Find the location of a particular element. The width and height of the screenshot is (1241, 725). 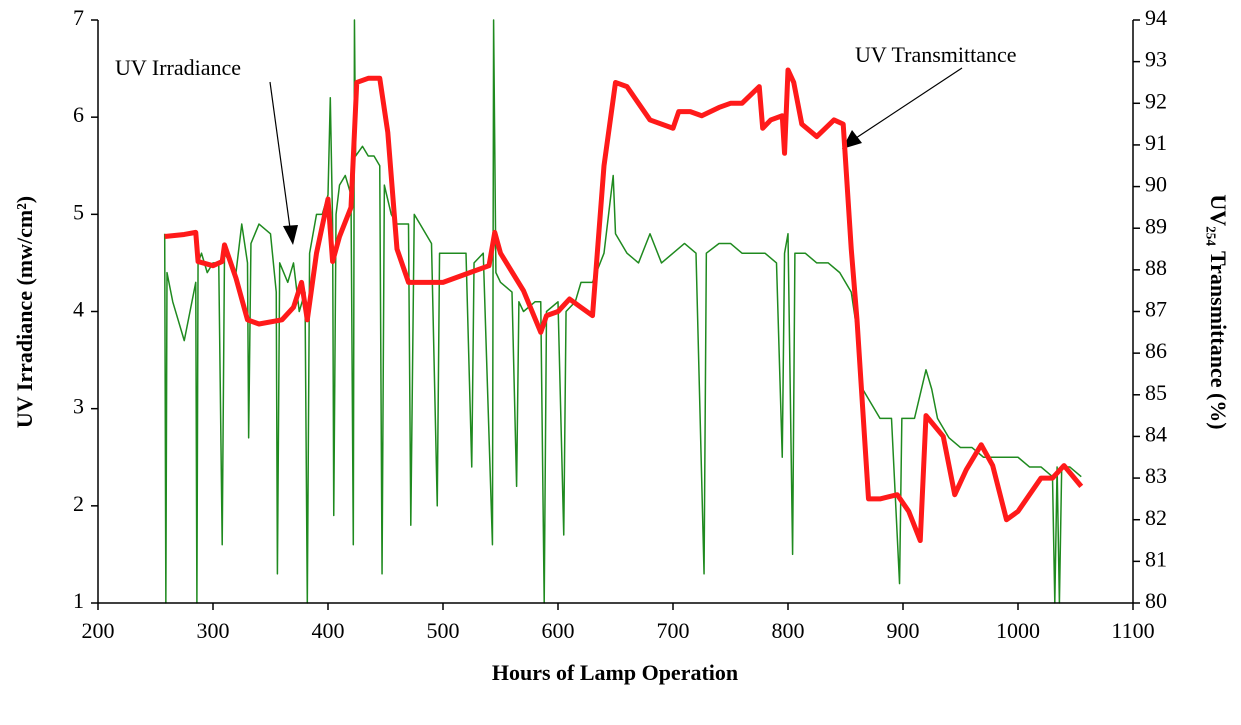

y-tick-label: 7 is located at coordinates (78, 17).